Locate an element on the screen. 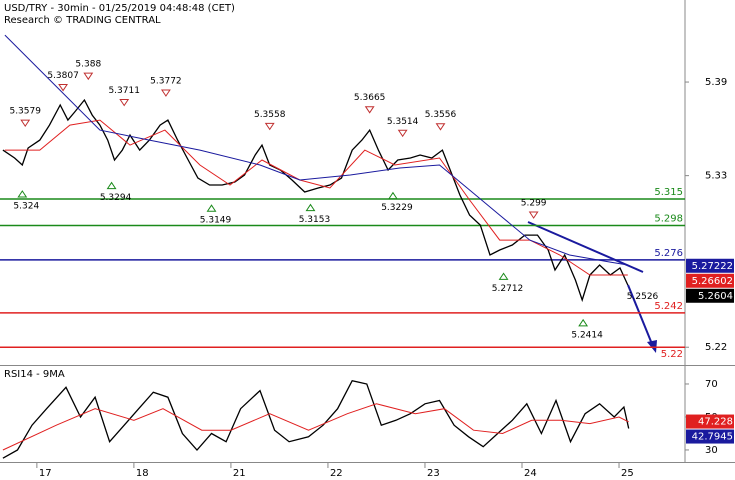 The height and width of the screenshot is (480, 735). annotation: 5.2526 is located at coordinates (643, 297).